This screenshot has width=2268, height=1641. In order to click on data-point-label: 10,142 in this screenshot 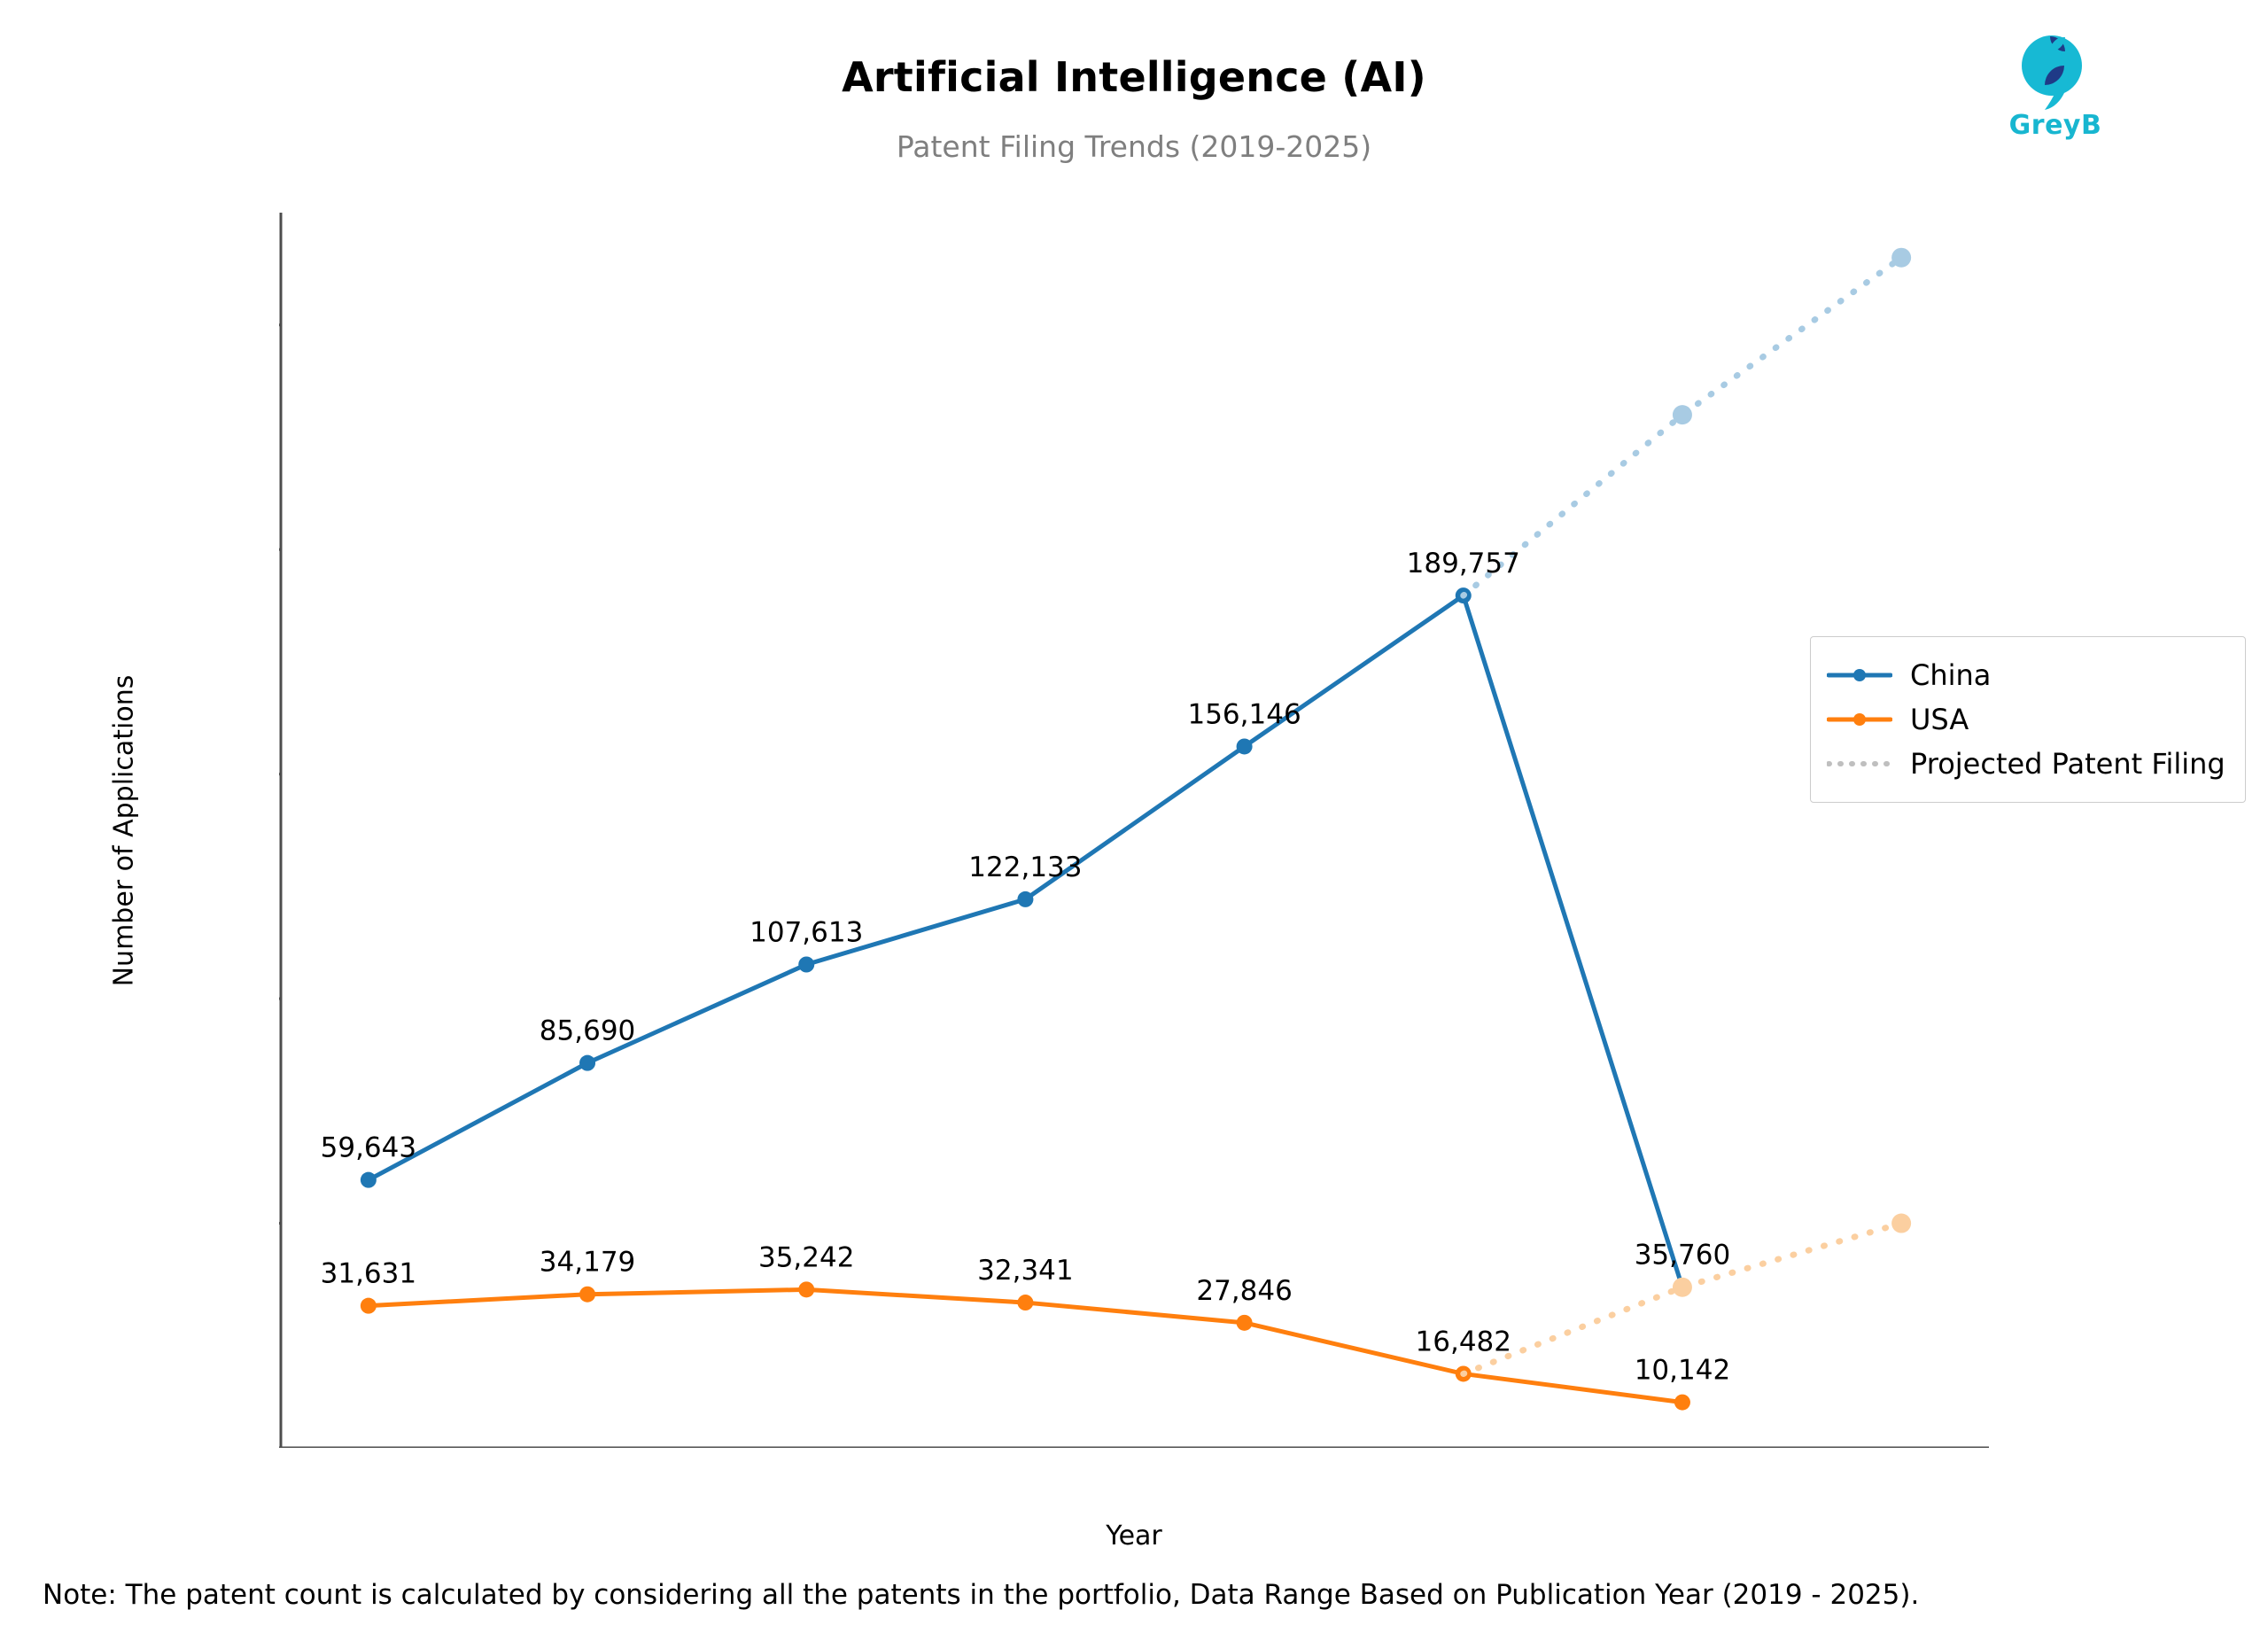, I will do `click(1682, 1371)`.